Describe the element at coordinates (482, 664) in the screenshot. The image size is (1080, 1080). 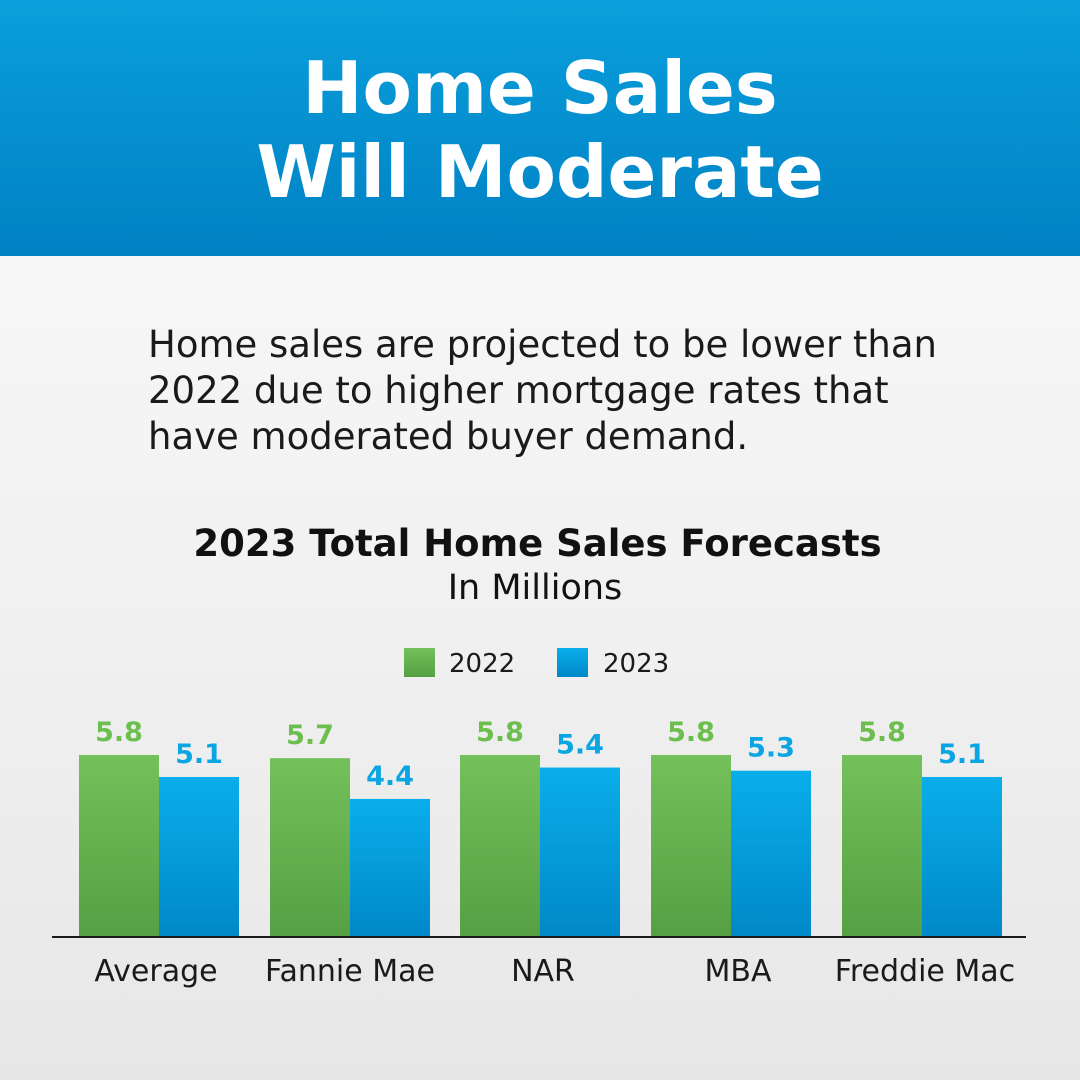
I see `legend-label-2022: 2022` at that location.